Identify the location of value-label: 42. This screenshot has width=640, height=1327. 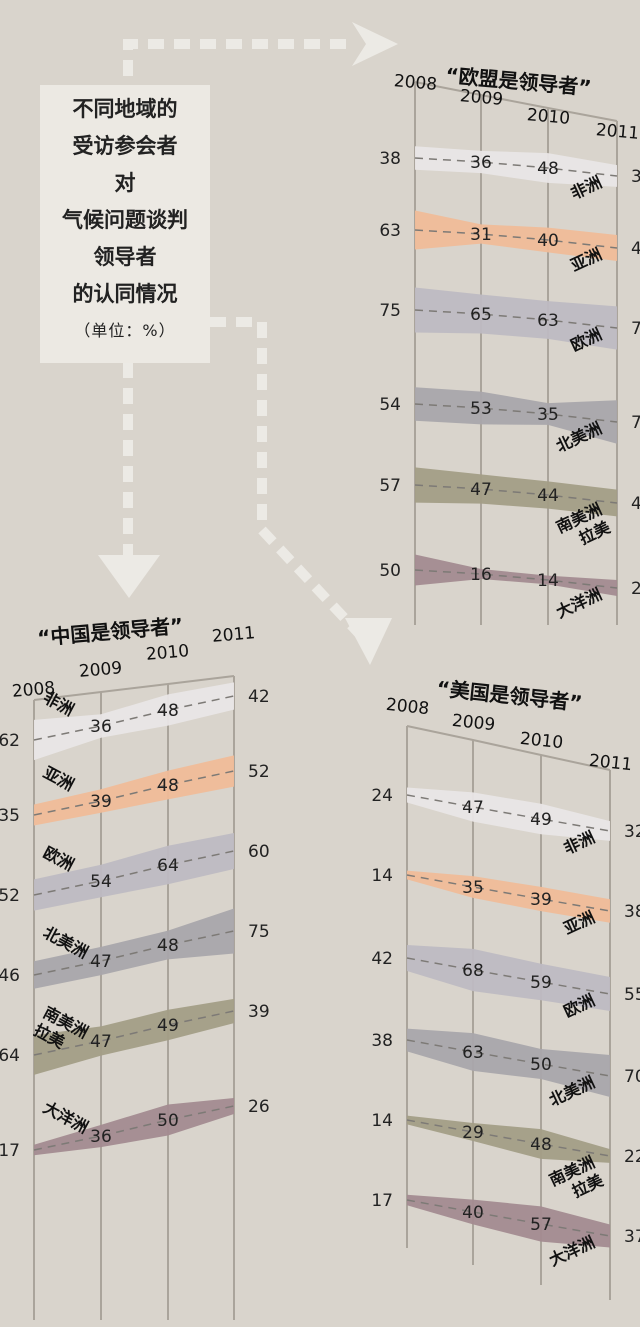
(382, 959).